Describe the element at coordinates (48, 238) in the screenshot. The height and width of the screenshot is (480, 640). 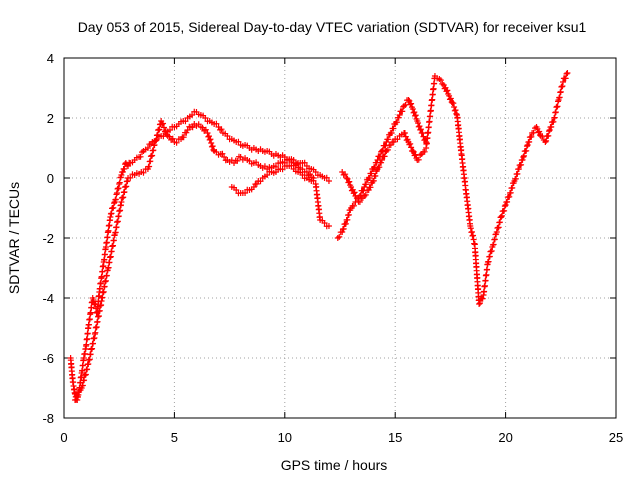
I see `y-tick-label: -2` at that location.